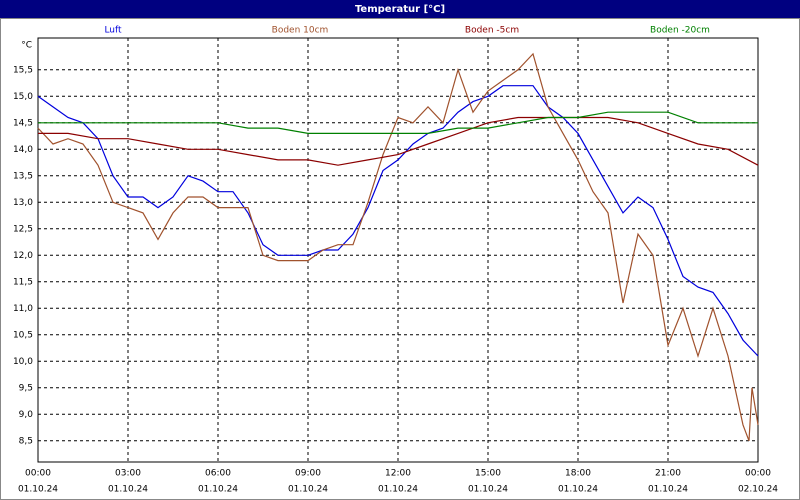  Describe the element at coordinates (578, 474) in the screenshot. I see `x-tick-label: 18:00` at that location.